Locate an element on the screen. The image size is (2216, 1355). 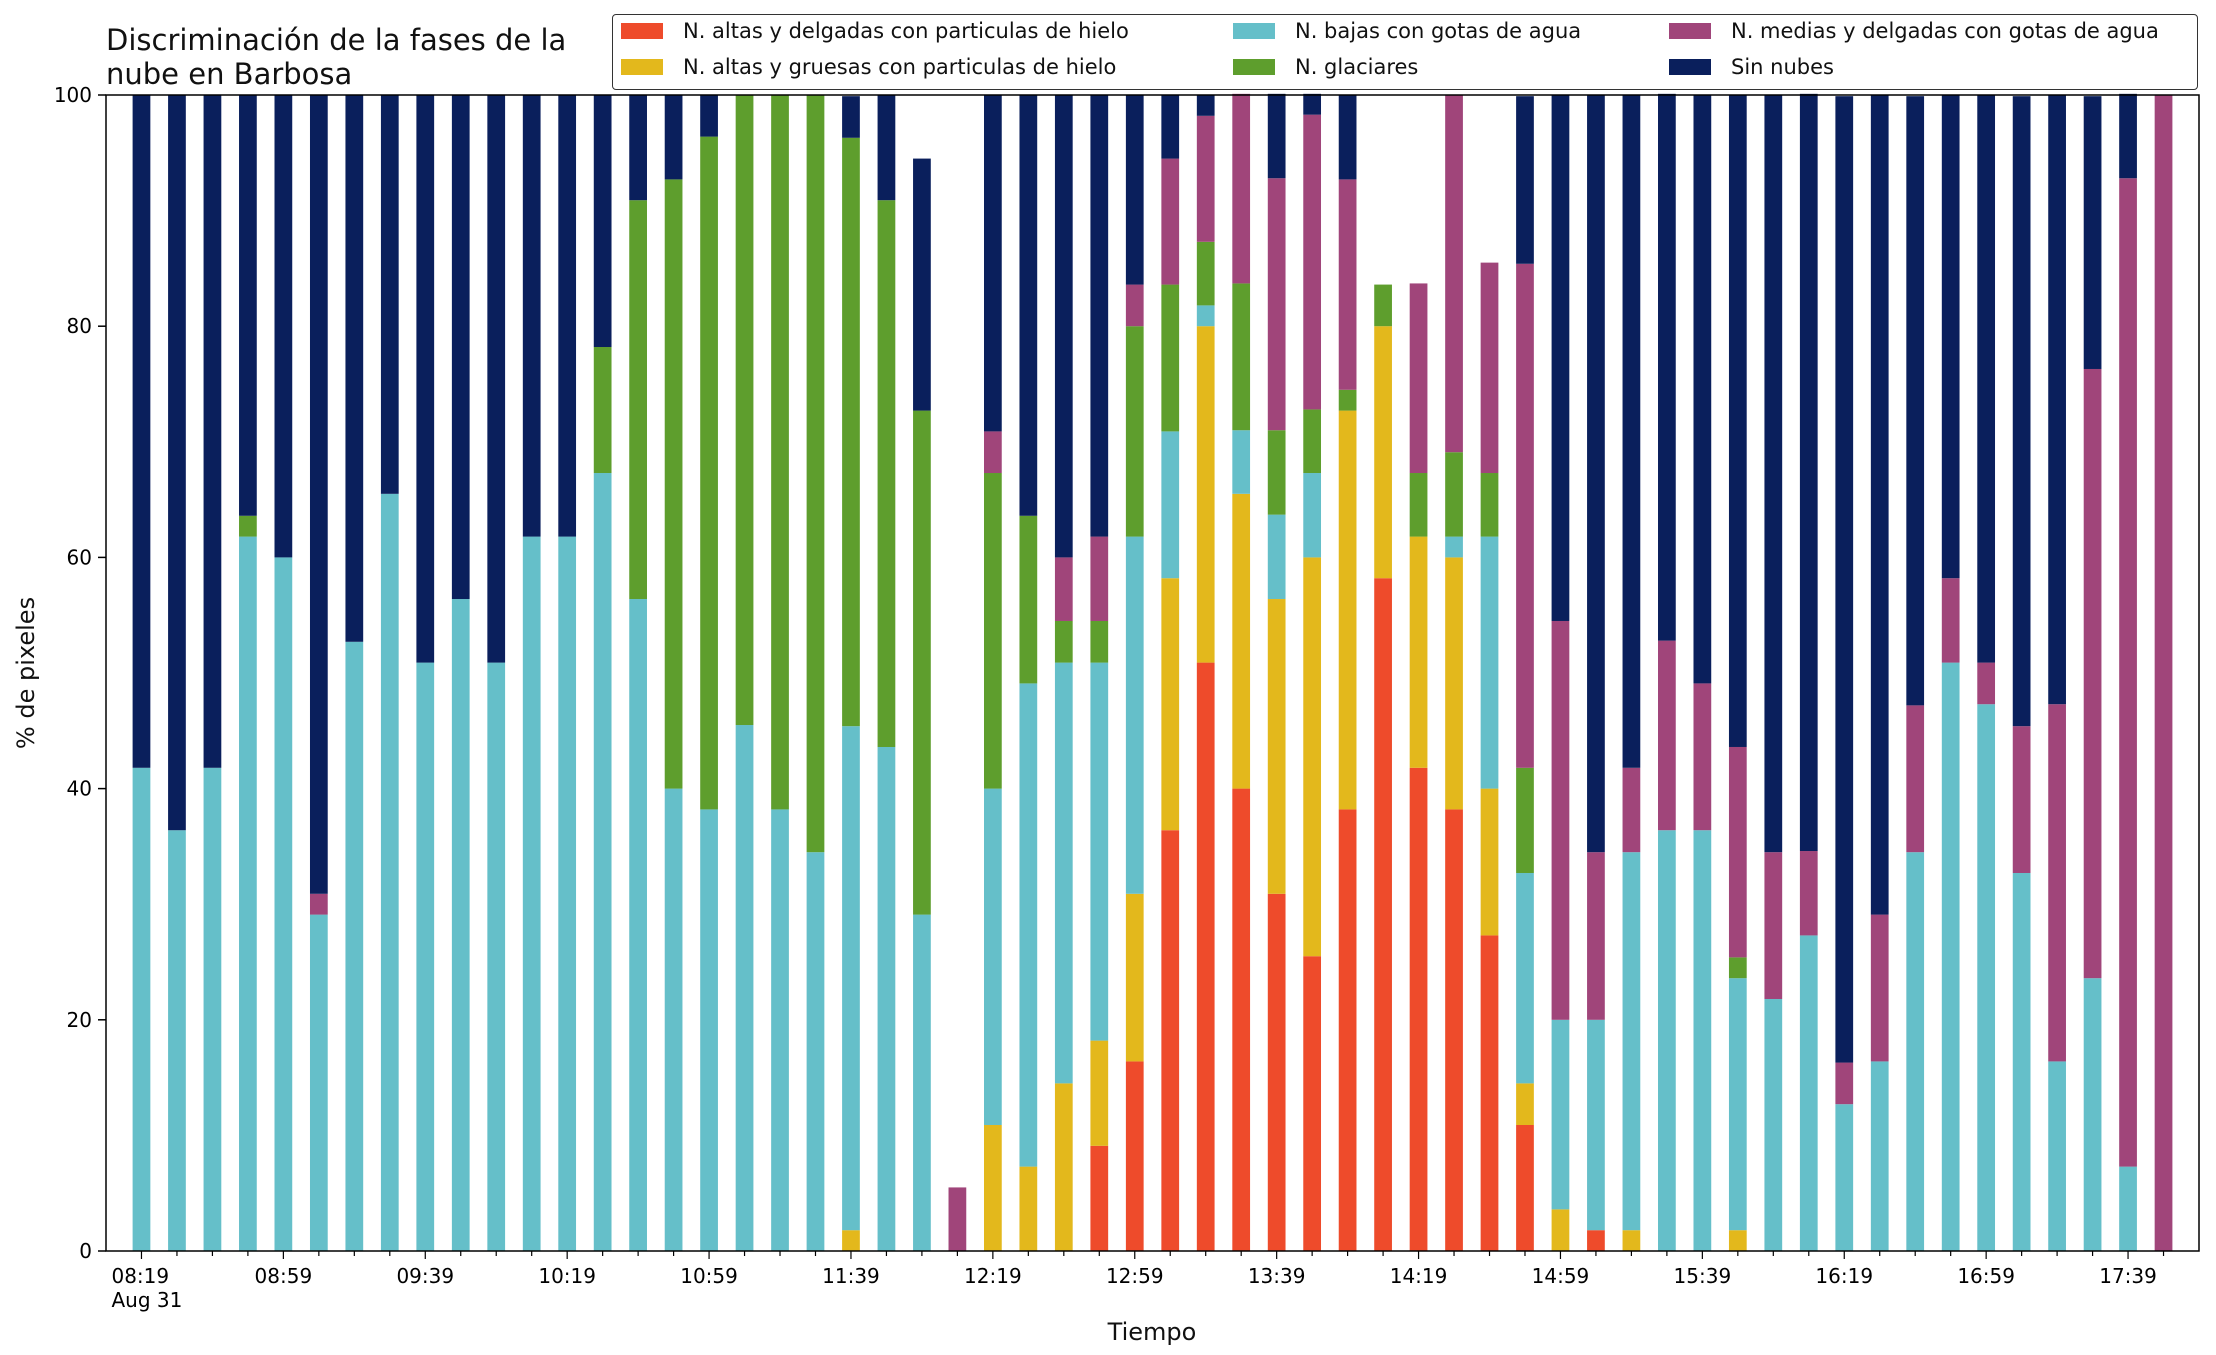
y-tick-label: 60 is located at coordinates (79, 557).